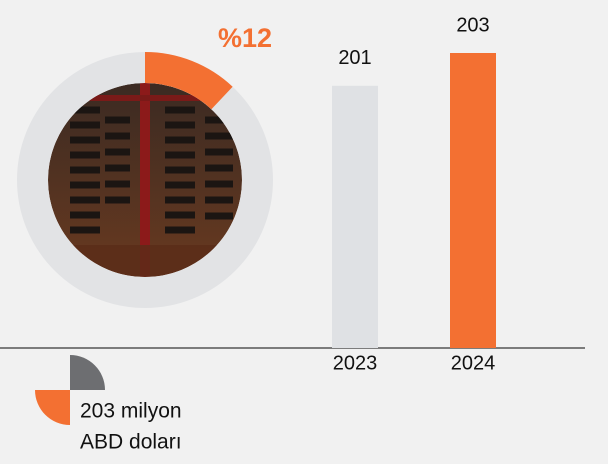  What do you see at coordinates (189, 81) in the screenshot?
I see `donut-segment` at bounding box center [189, 81].